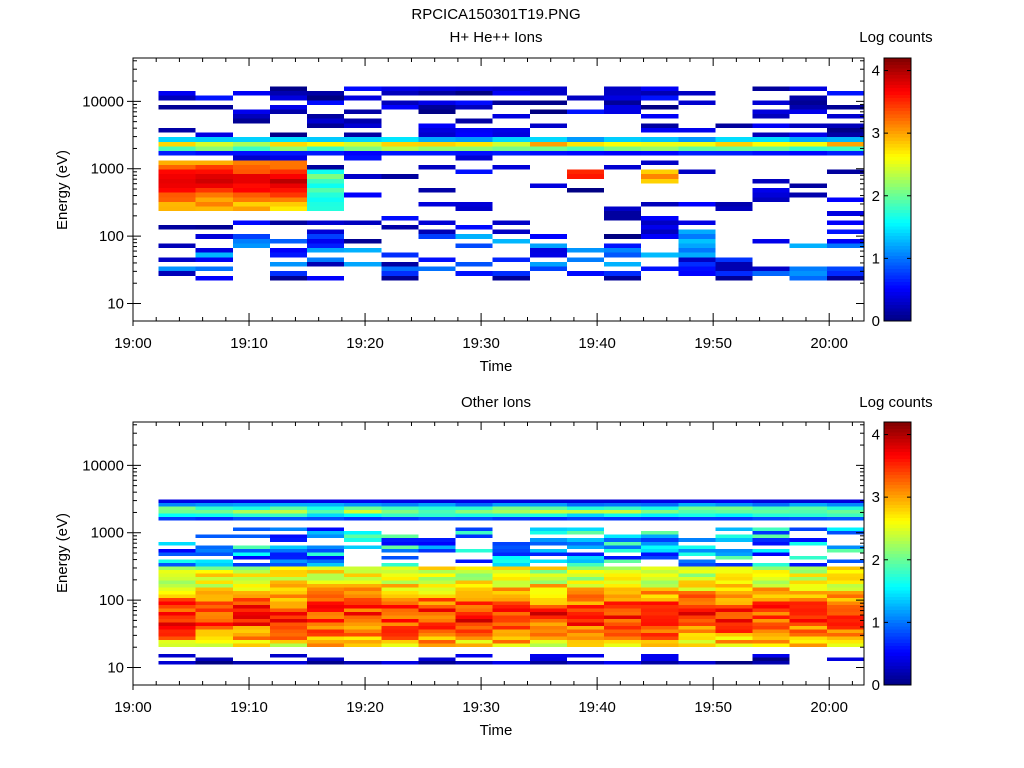 This screenshot has height=768, width=1024. Describe the element at coordinates (249, 343) in the screenshot. I see `x-tick-label: 19:10` at that location.